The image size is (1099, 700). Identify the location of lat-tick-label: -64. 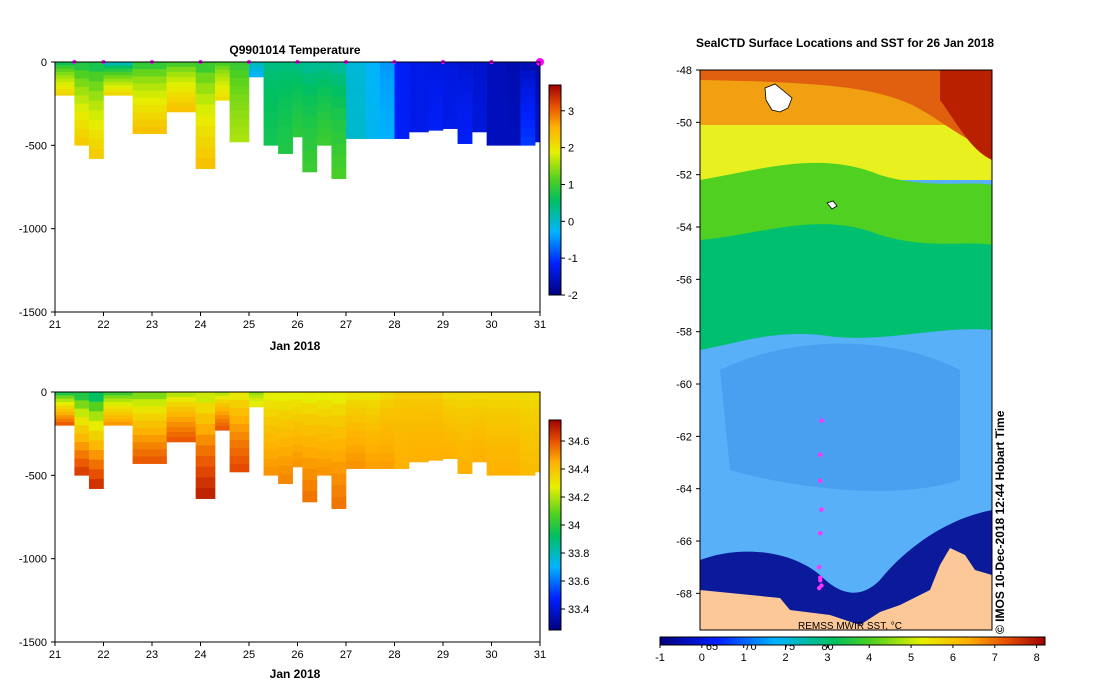
(684, 490).